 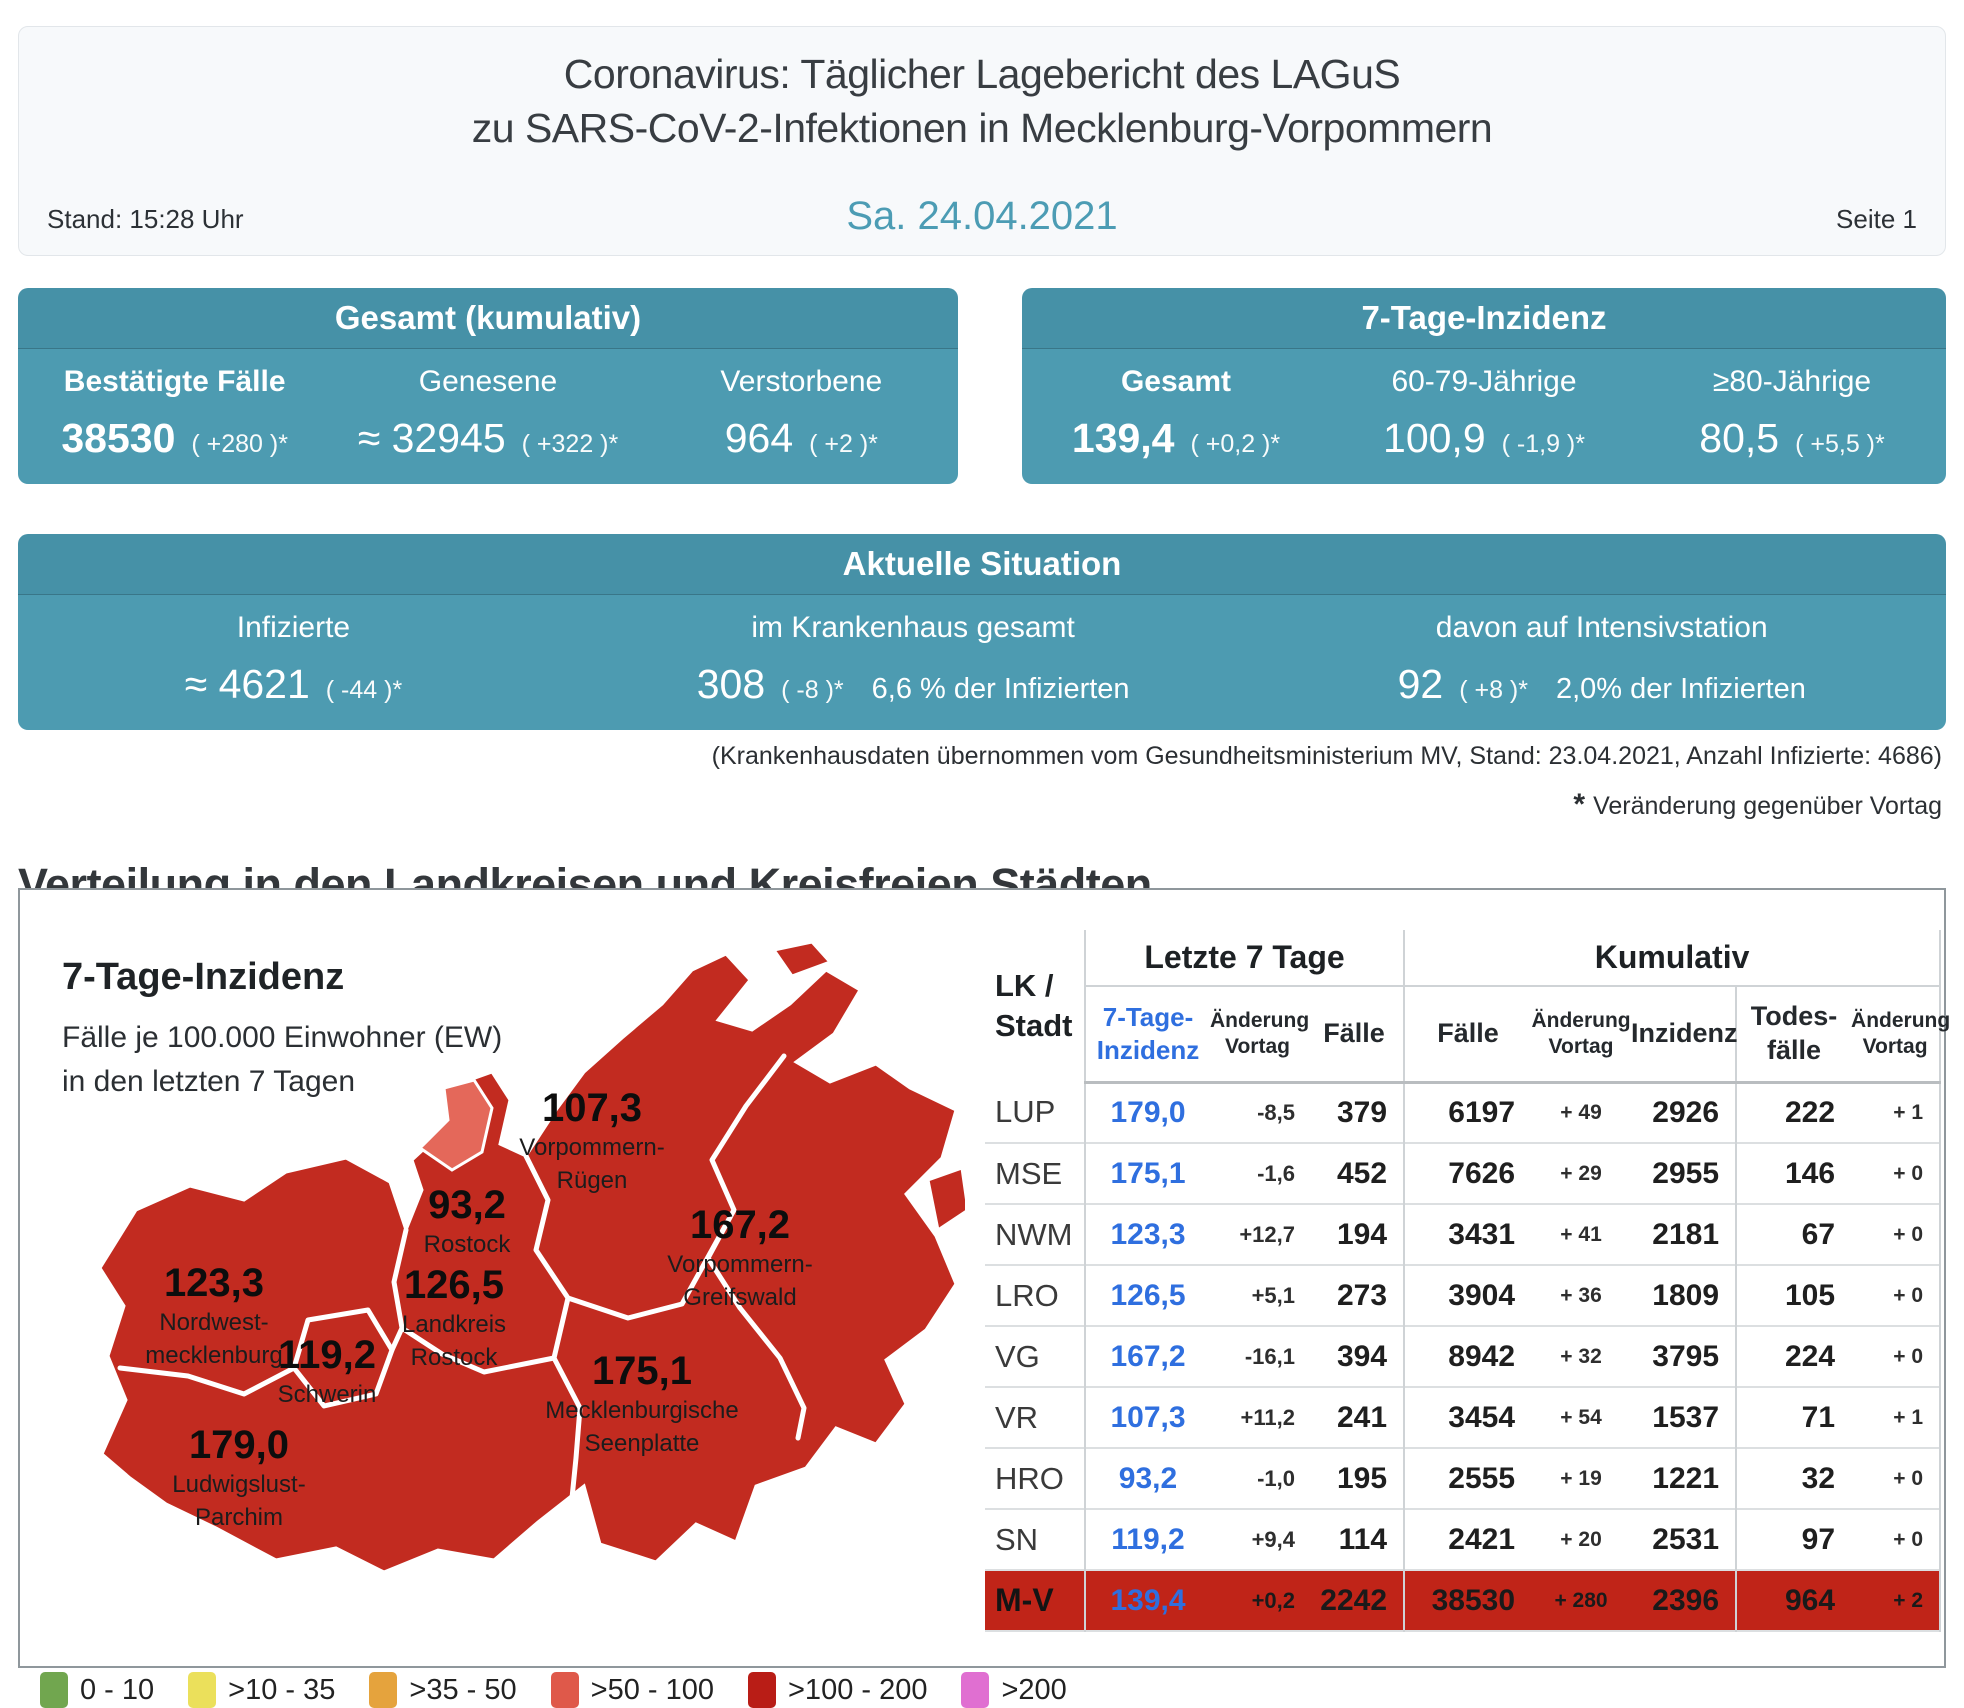 What do you see at coordinates (975, 1690) in the screenshot?
I see `legend-swatch-magenta` at bounding box center [975, 1690].